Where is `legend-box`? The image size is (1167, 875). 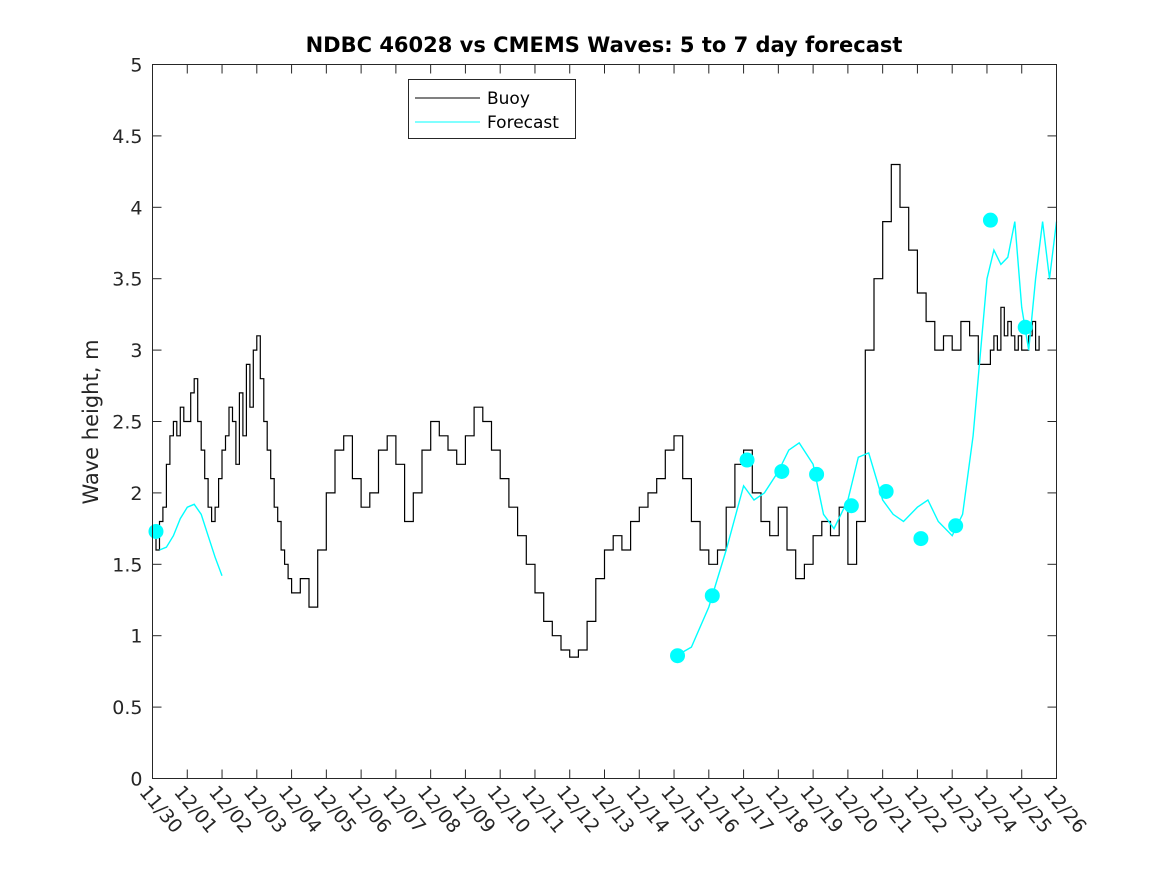 legend-box is located at coordinates (492, 109).